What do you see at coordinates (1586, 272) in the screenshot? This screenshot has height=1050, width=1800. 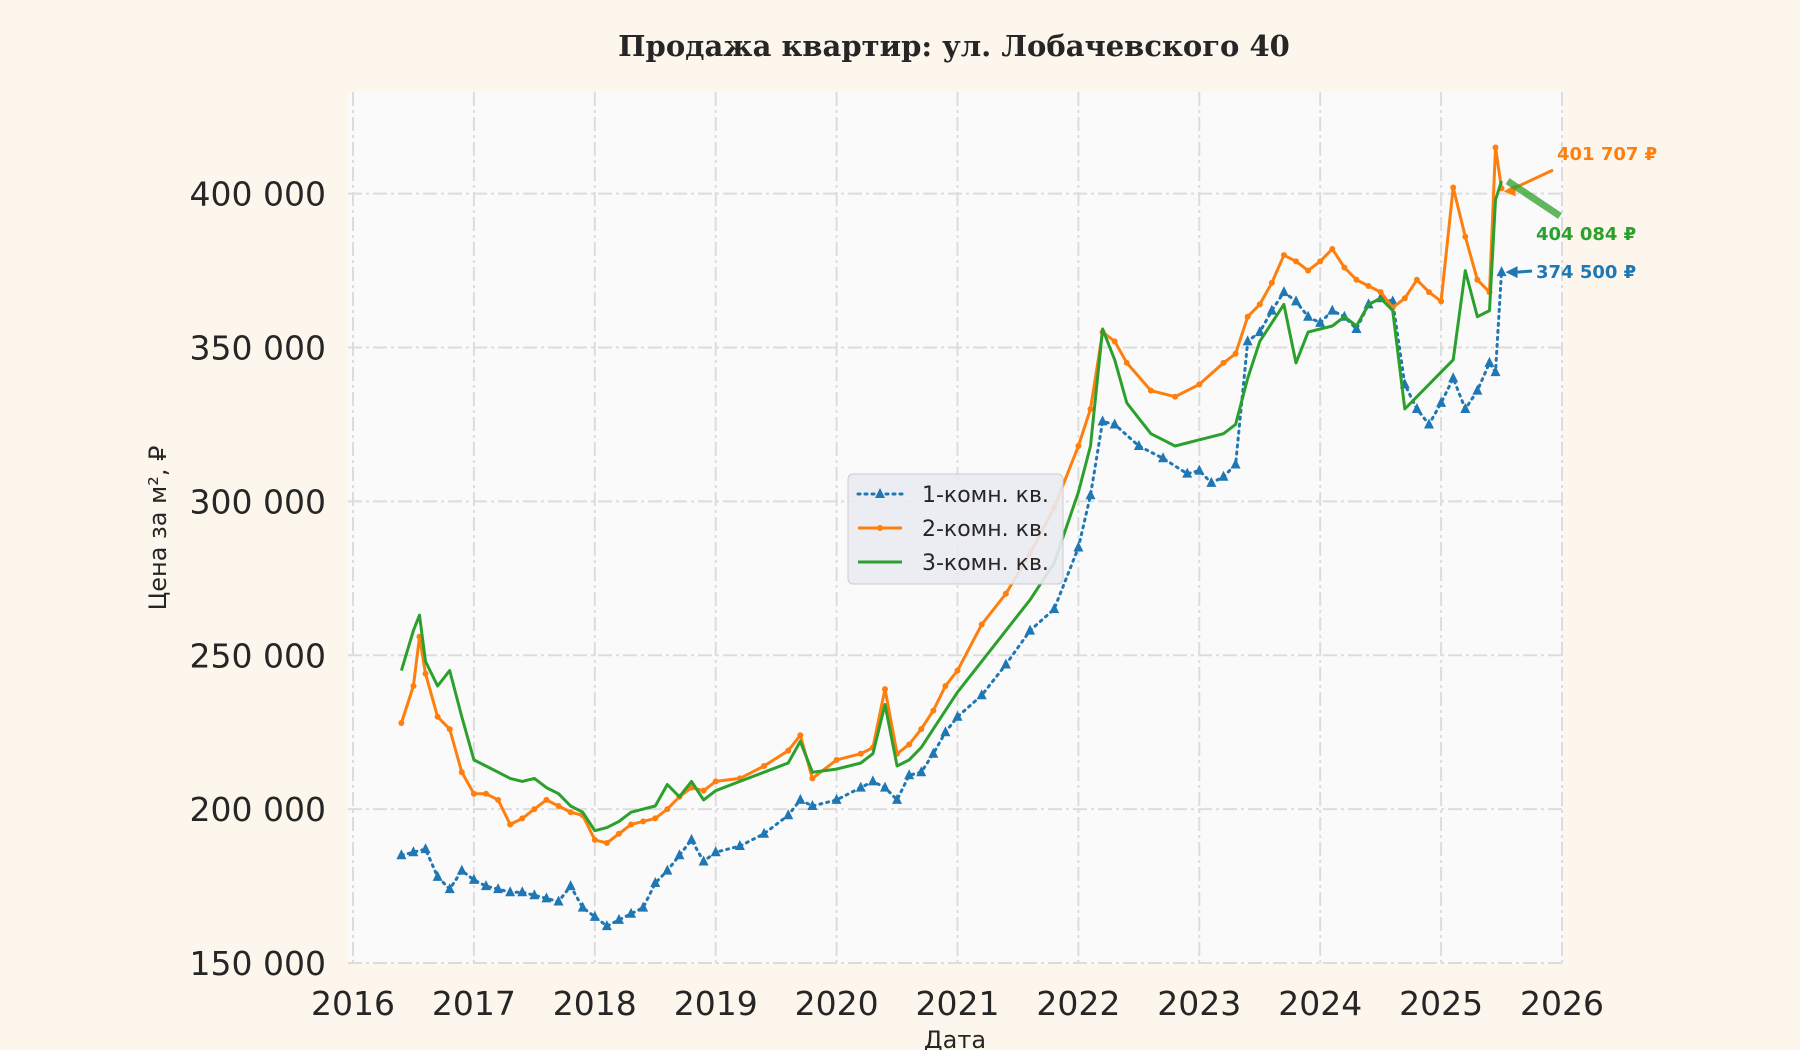 I see `annotation-label: 374 500 ₽` at bounding box center [1586, 272].